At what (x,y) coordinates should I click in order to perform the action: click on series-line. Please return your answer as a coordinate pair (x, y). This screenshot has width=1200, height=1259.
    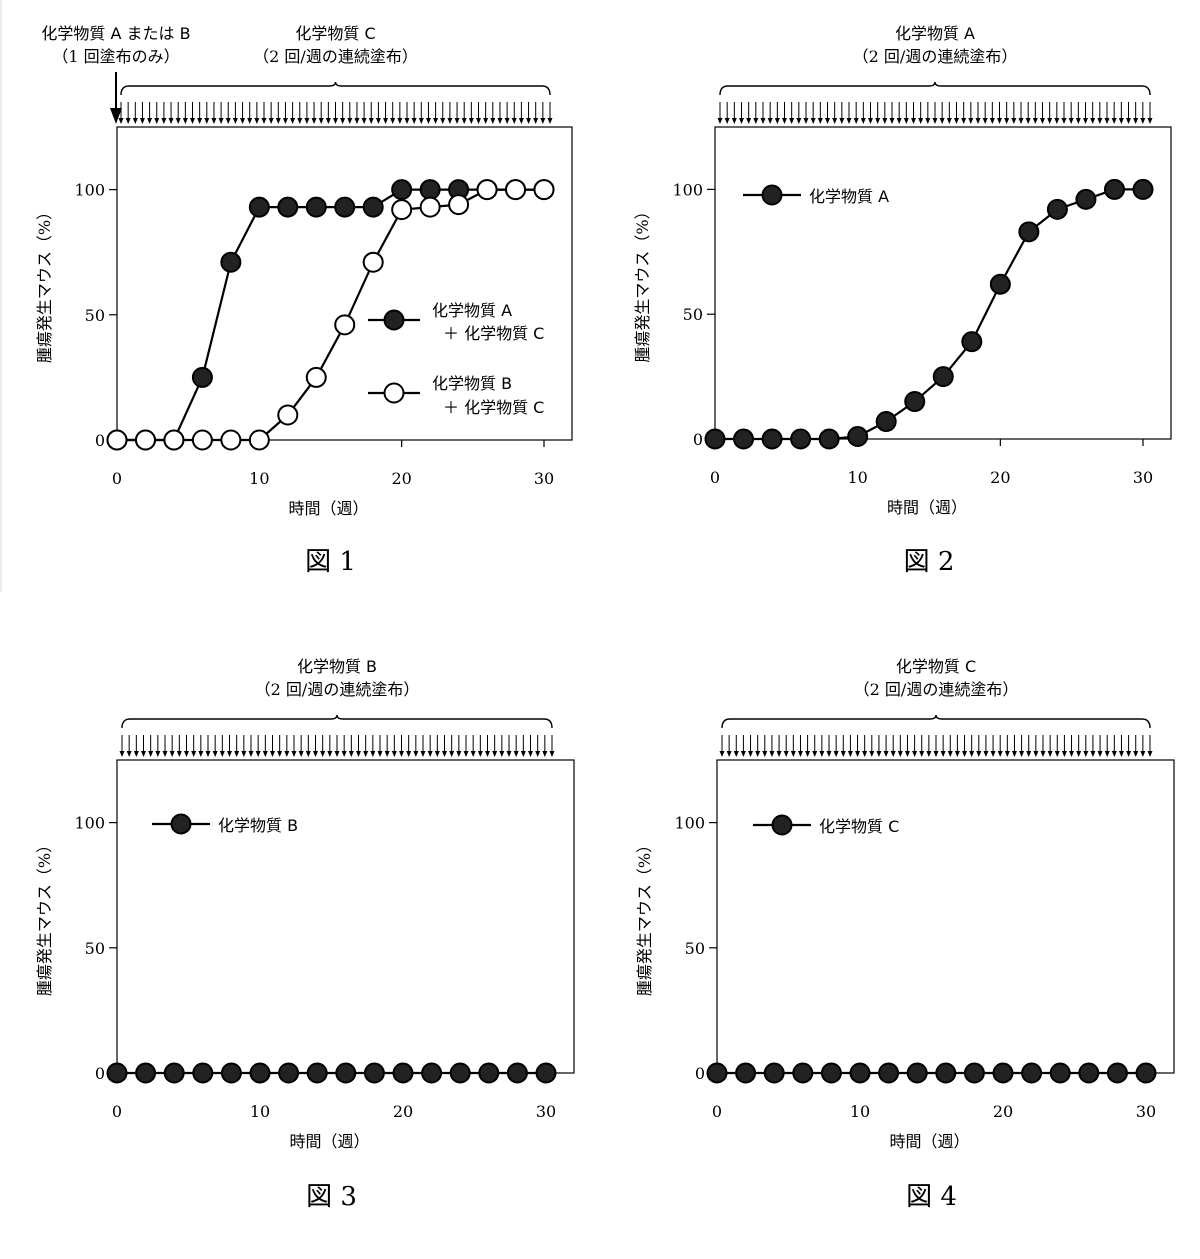
    Looking at the image, I should click on (330, 315).